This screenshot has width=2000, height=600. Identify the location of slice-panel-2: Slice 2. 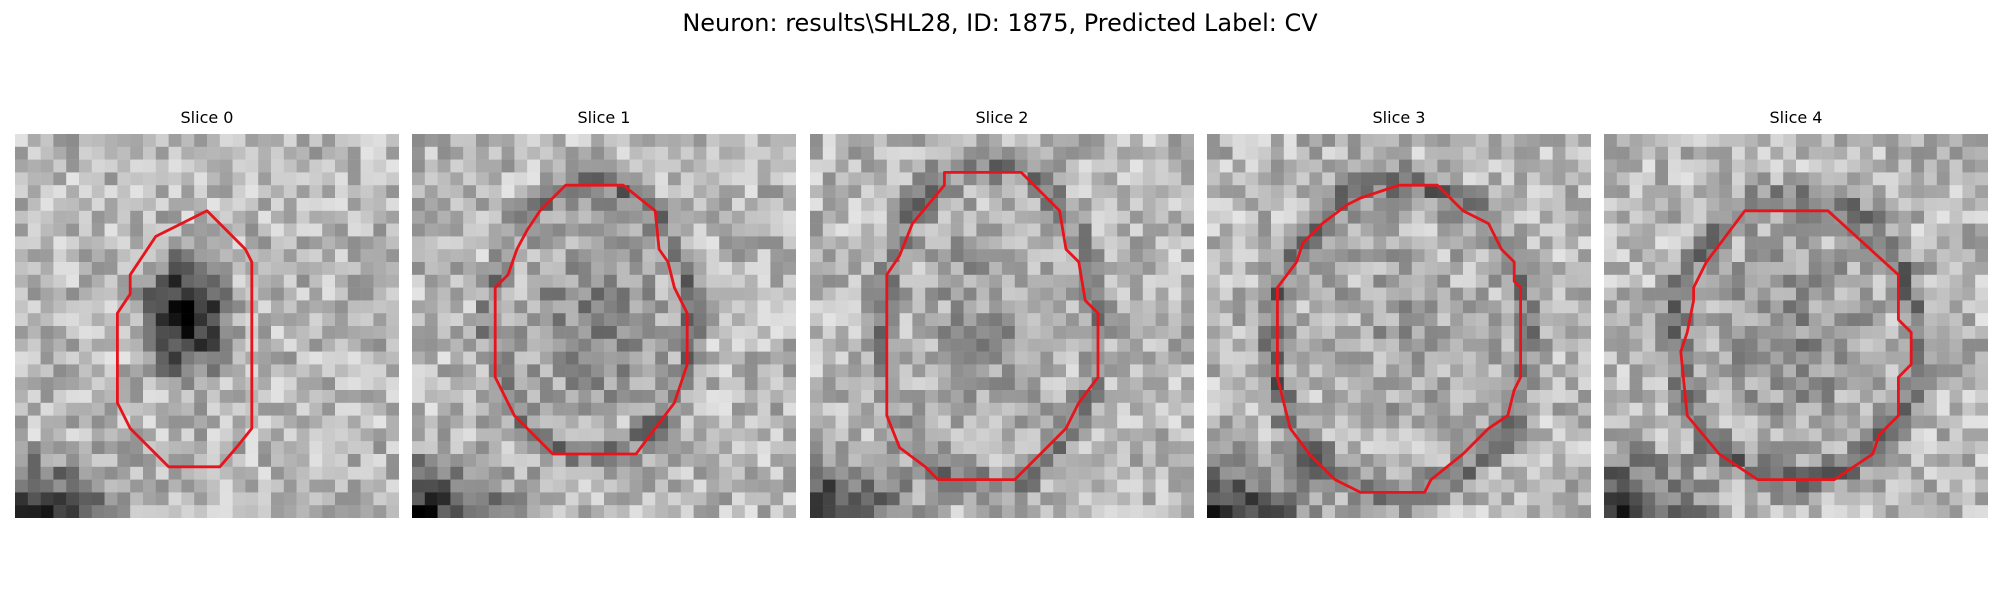
(1002, 313).